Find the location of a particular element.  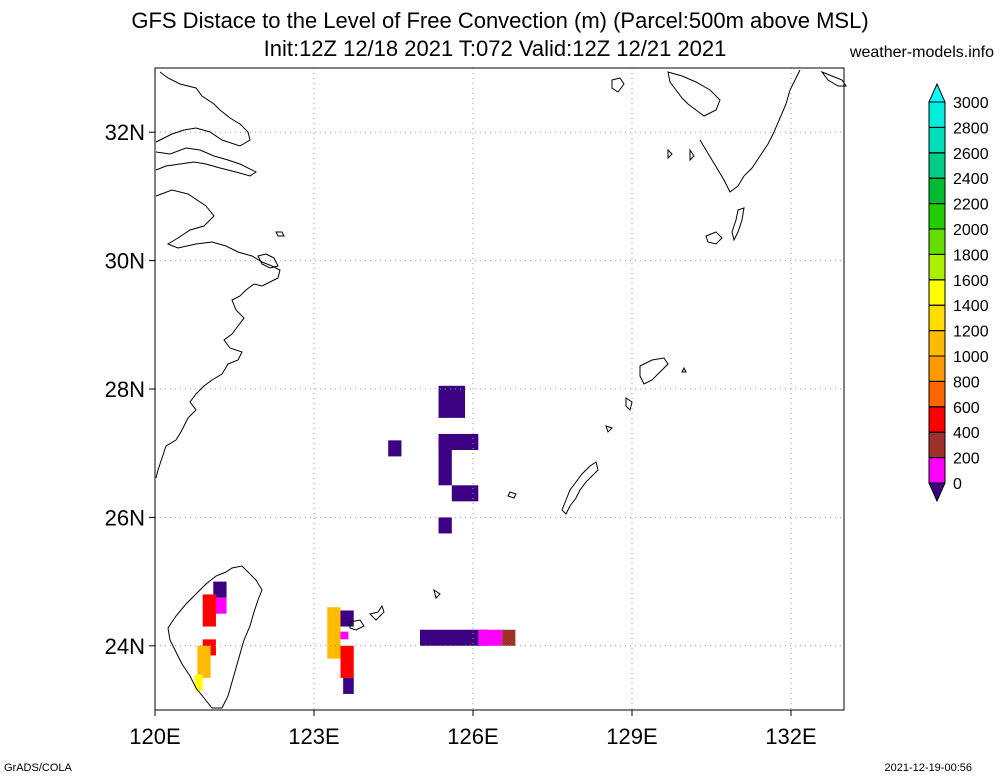

coastline-china is located at coordinates (203, 109).